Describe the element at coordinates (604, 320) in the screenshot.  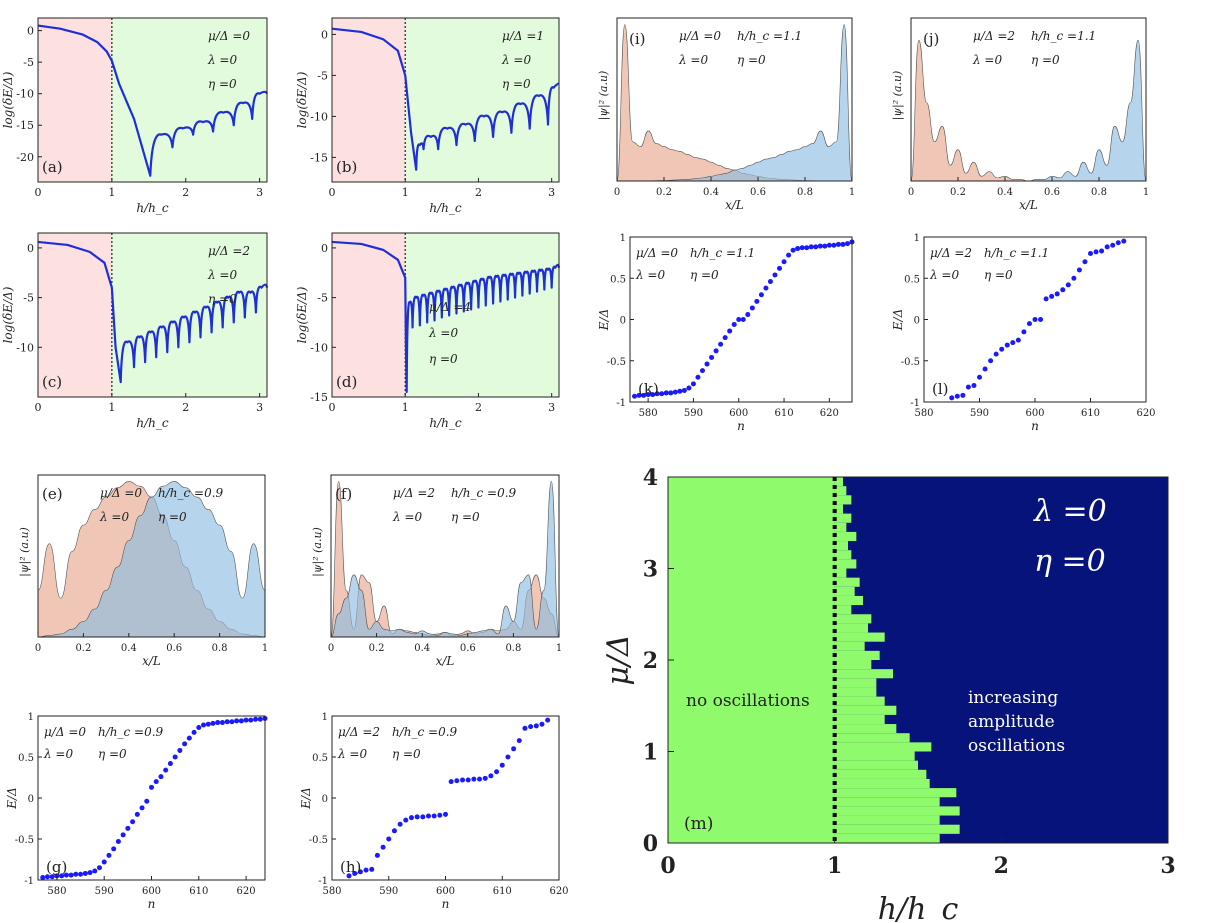
I see `y-axis-label-k: E/Δ` at that location.